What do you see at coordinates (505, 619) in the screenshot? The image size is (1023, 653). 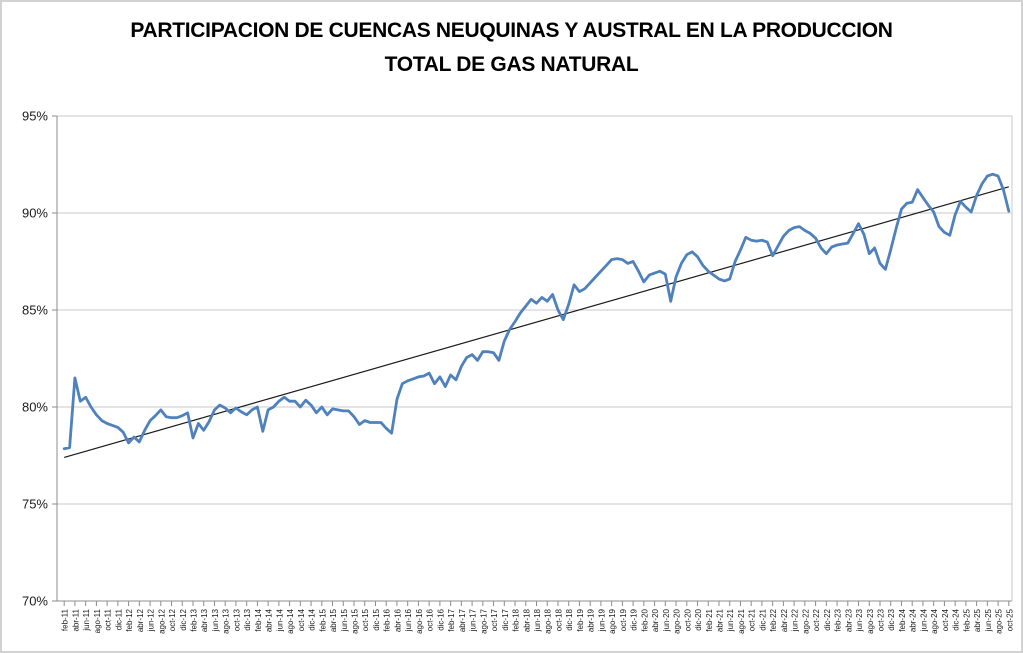 I see `x-tick-label: dic-17` at bounding box center [505, 619].